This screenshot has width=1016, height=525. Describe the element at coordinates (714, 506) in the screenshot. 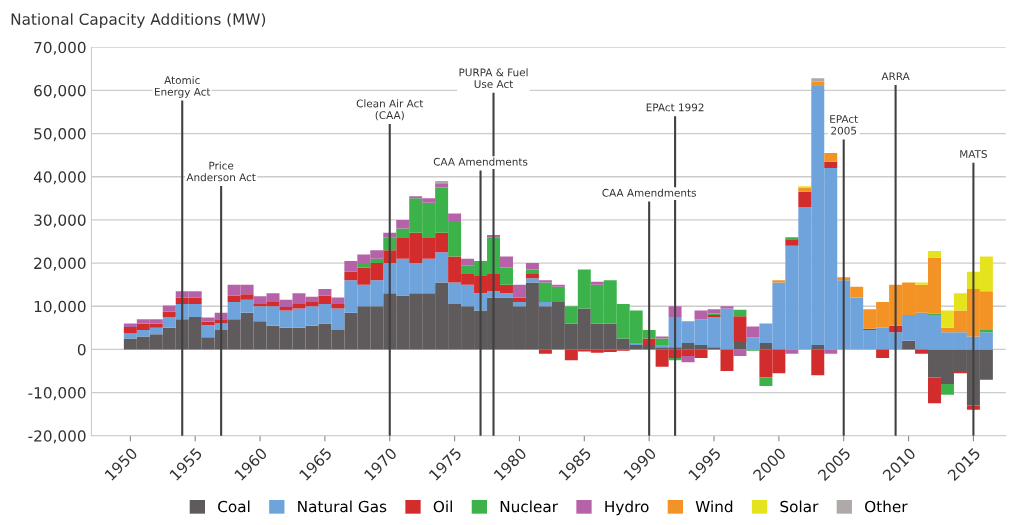

I see `legend-label: Wind` at that location.